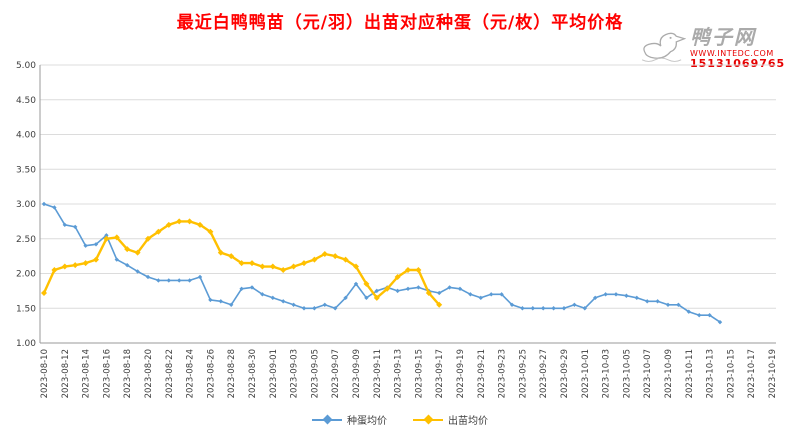  What do you see at coordinates (627, 373) in the screenshot?
I see `x-tick-label: 2023-10-05` at bounding box center [627, 373].